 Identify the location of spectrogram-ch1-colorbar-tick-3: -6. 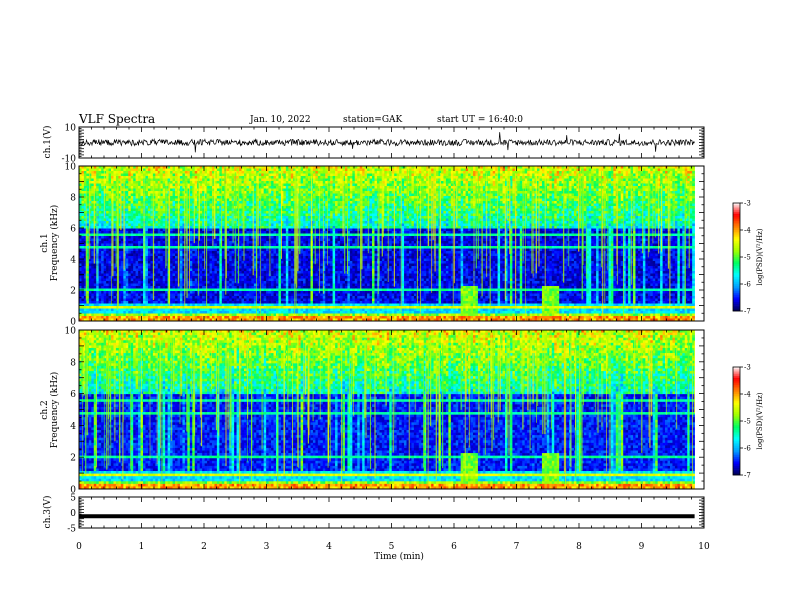
(747, 285).